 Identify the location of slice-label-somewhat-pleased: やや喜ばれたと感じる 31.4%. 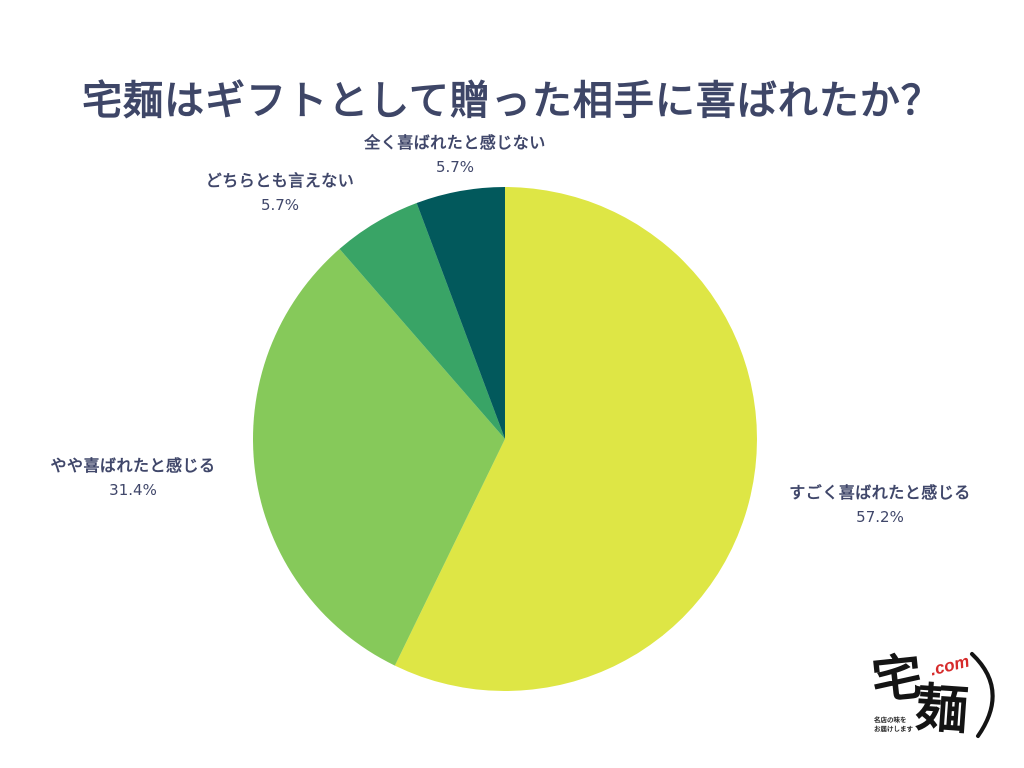
(133, 478).